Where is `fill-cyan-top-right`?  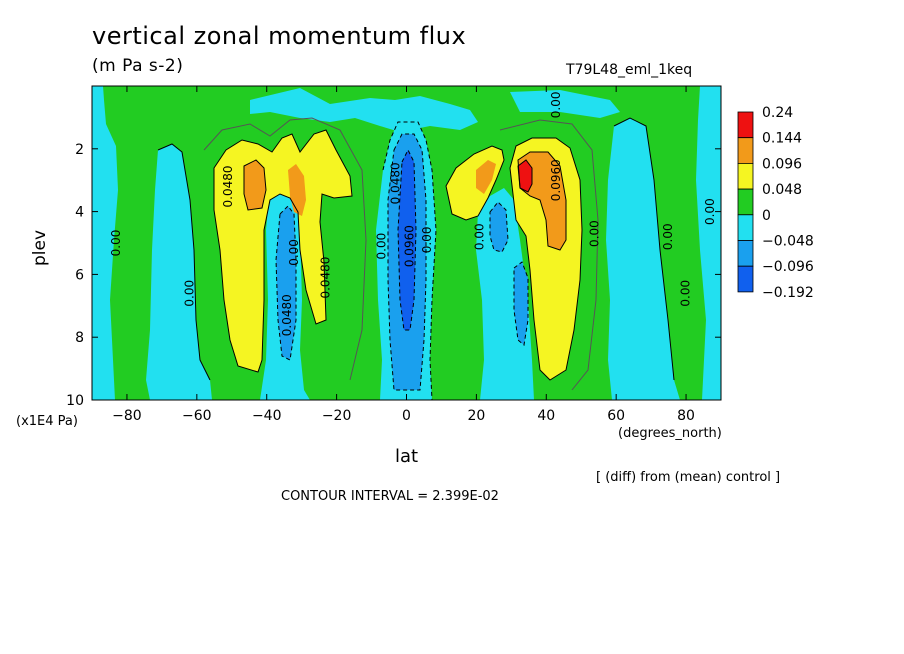 fill-cyan-top-right is located at coordinates (565, 104).